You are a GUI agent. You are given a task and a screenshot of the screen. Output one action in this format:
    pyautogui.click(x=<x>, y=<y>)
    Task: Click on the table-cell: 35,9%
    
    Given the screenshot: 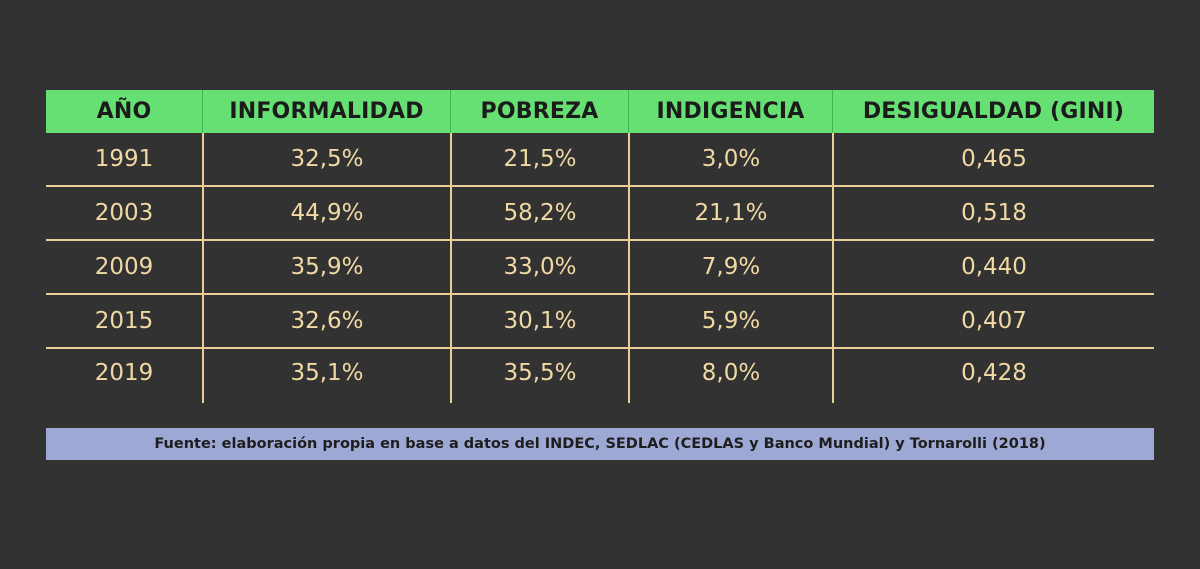 What is the action you would take?
    pyautogui.click(x=326, y=267)
    